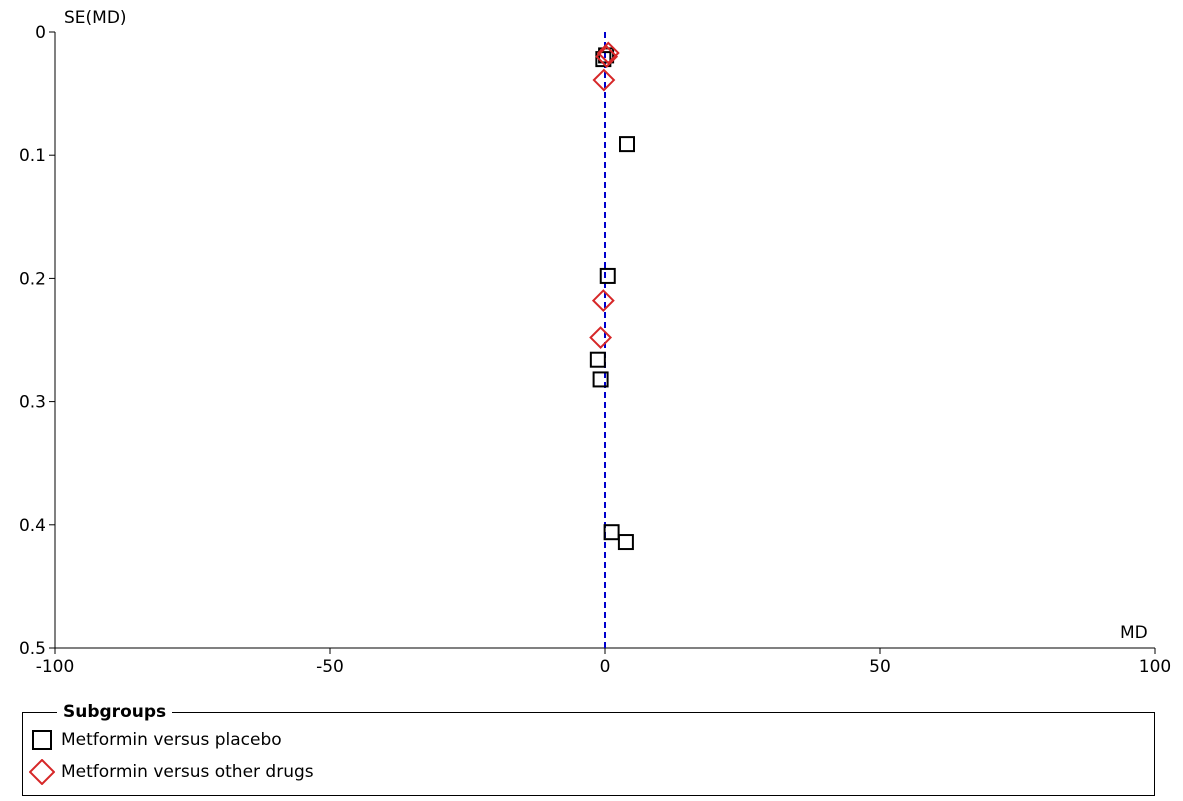 Image resolution: width=1183 pixels, height=801 pixels. What do you see at coordinates (32, 649) in the screenshot?
I see `y-tick-label: 0.5` at bounding box center [32, 649].